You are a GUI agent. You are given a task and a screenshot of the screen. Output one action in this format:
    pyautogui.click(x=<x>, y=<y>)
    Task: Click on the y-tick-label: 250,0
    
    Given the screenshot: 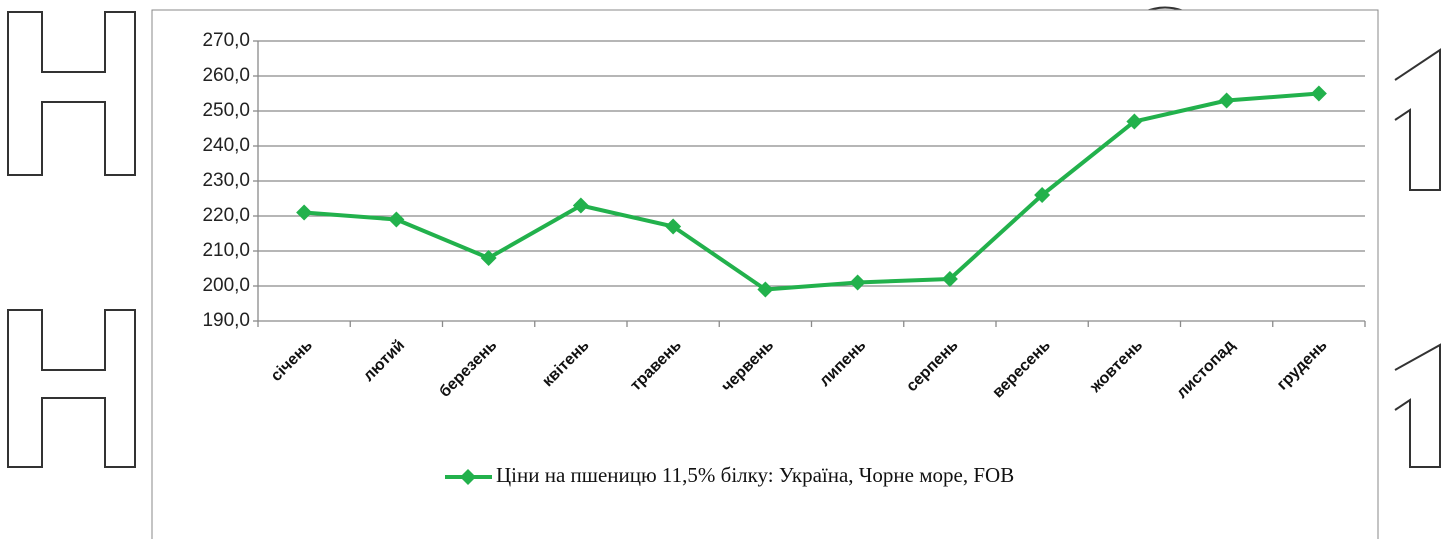 What is the action you would take?
    pyautogui.click(x=226, y=110)
    